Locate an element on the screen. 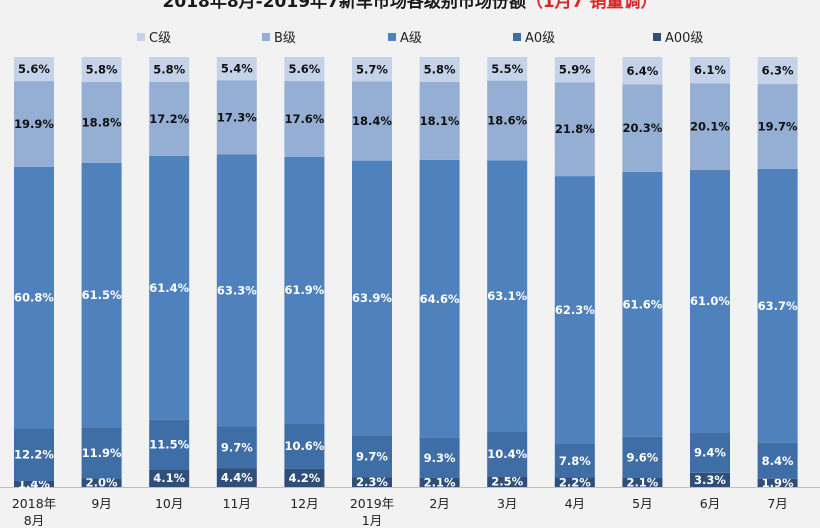 Image resolution: width=820 pixels, height=528 pixels. data-label: 61.9% is located at coordinates (304, 290).